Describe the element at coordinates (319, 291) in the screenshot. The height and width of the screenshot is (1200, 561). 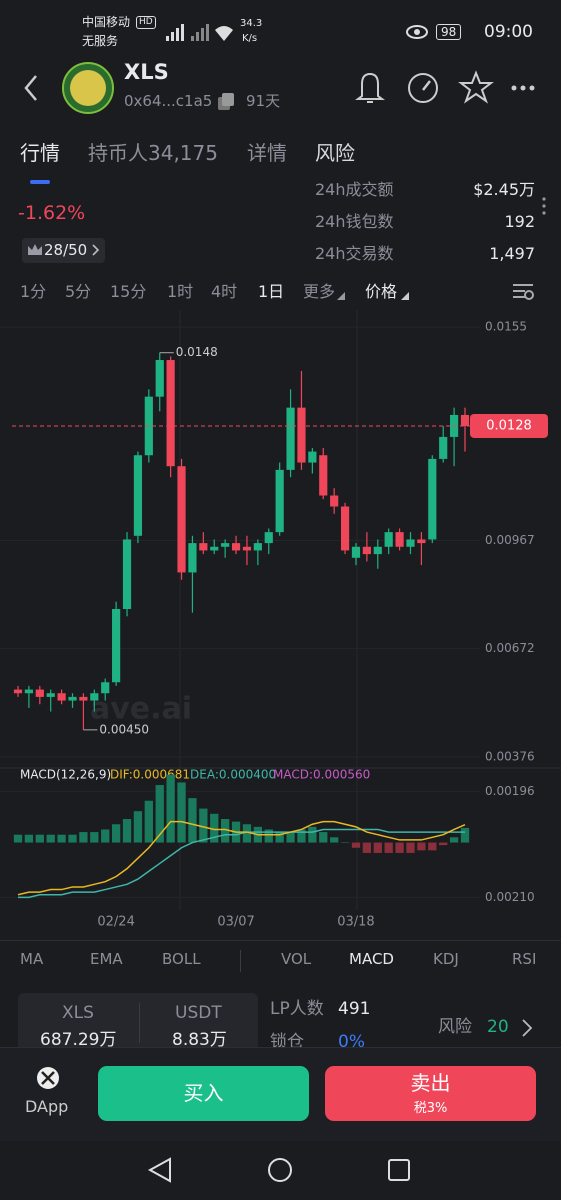
I see `timeframe: 更多` at that location.